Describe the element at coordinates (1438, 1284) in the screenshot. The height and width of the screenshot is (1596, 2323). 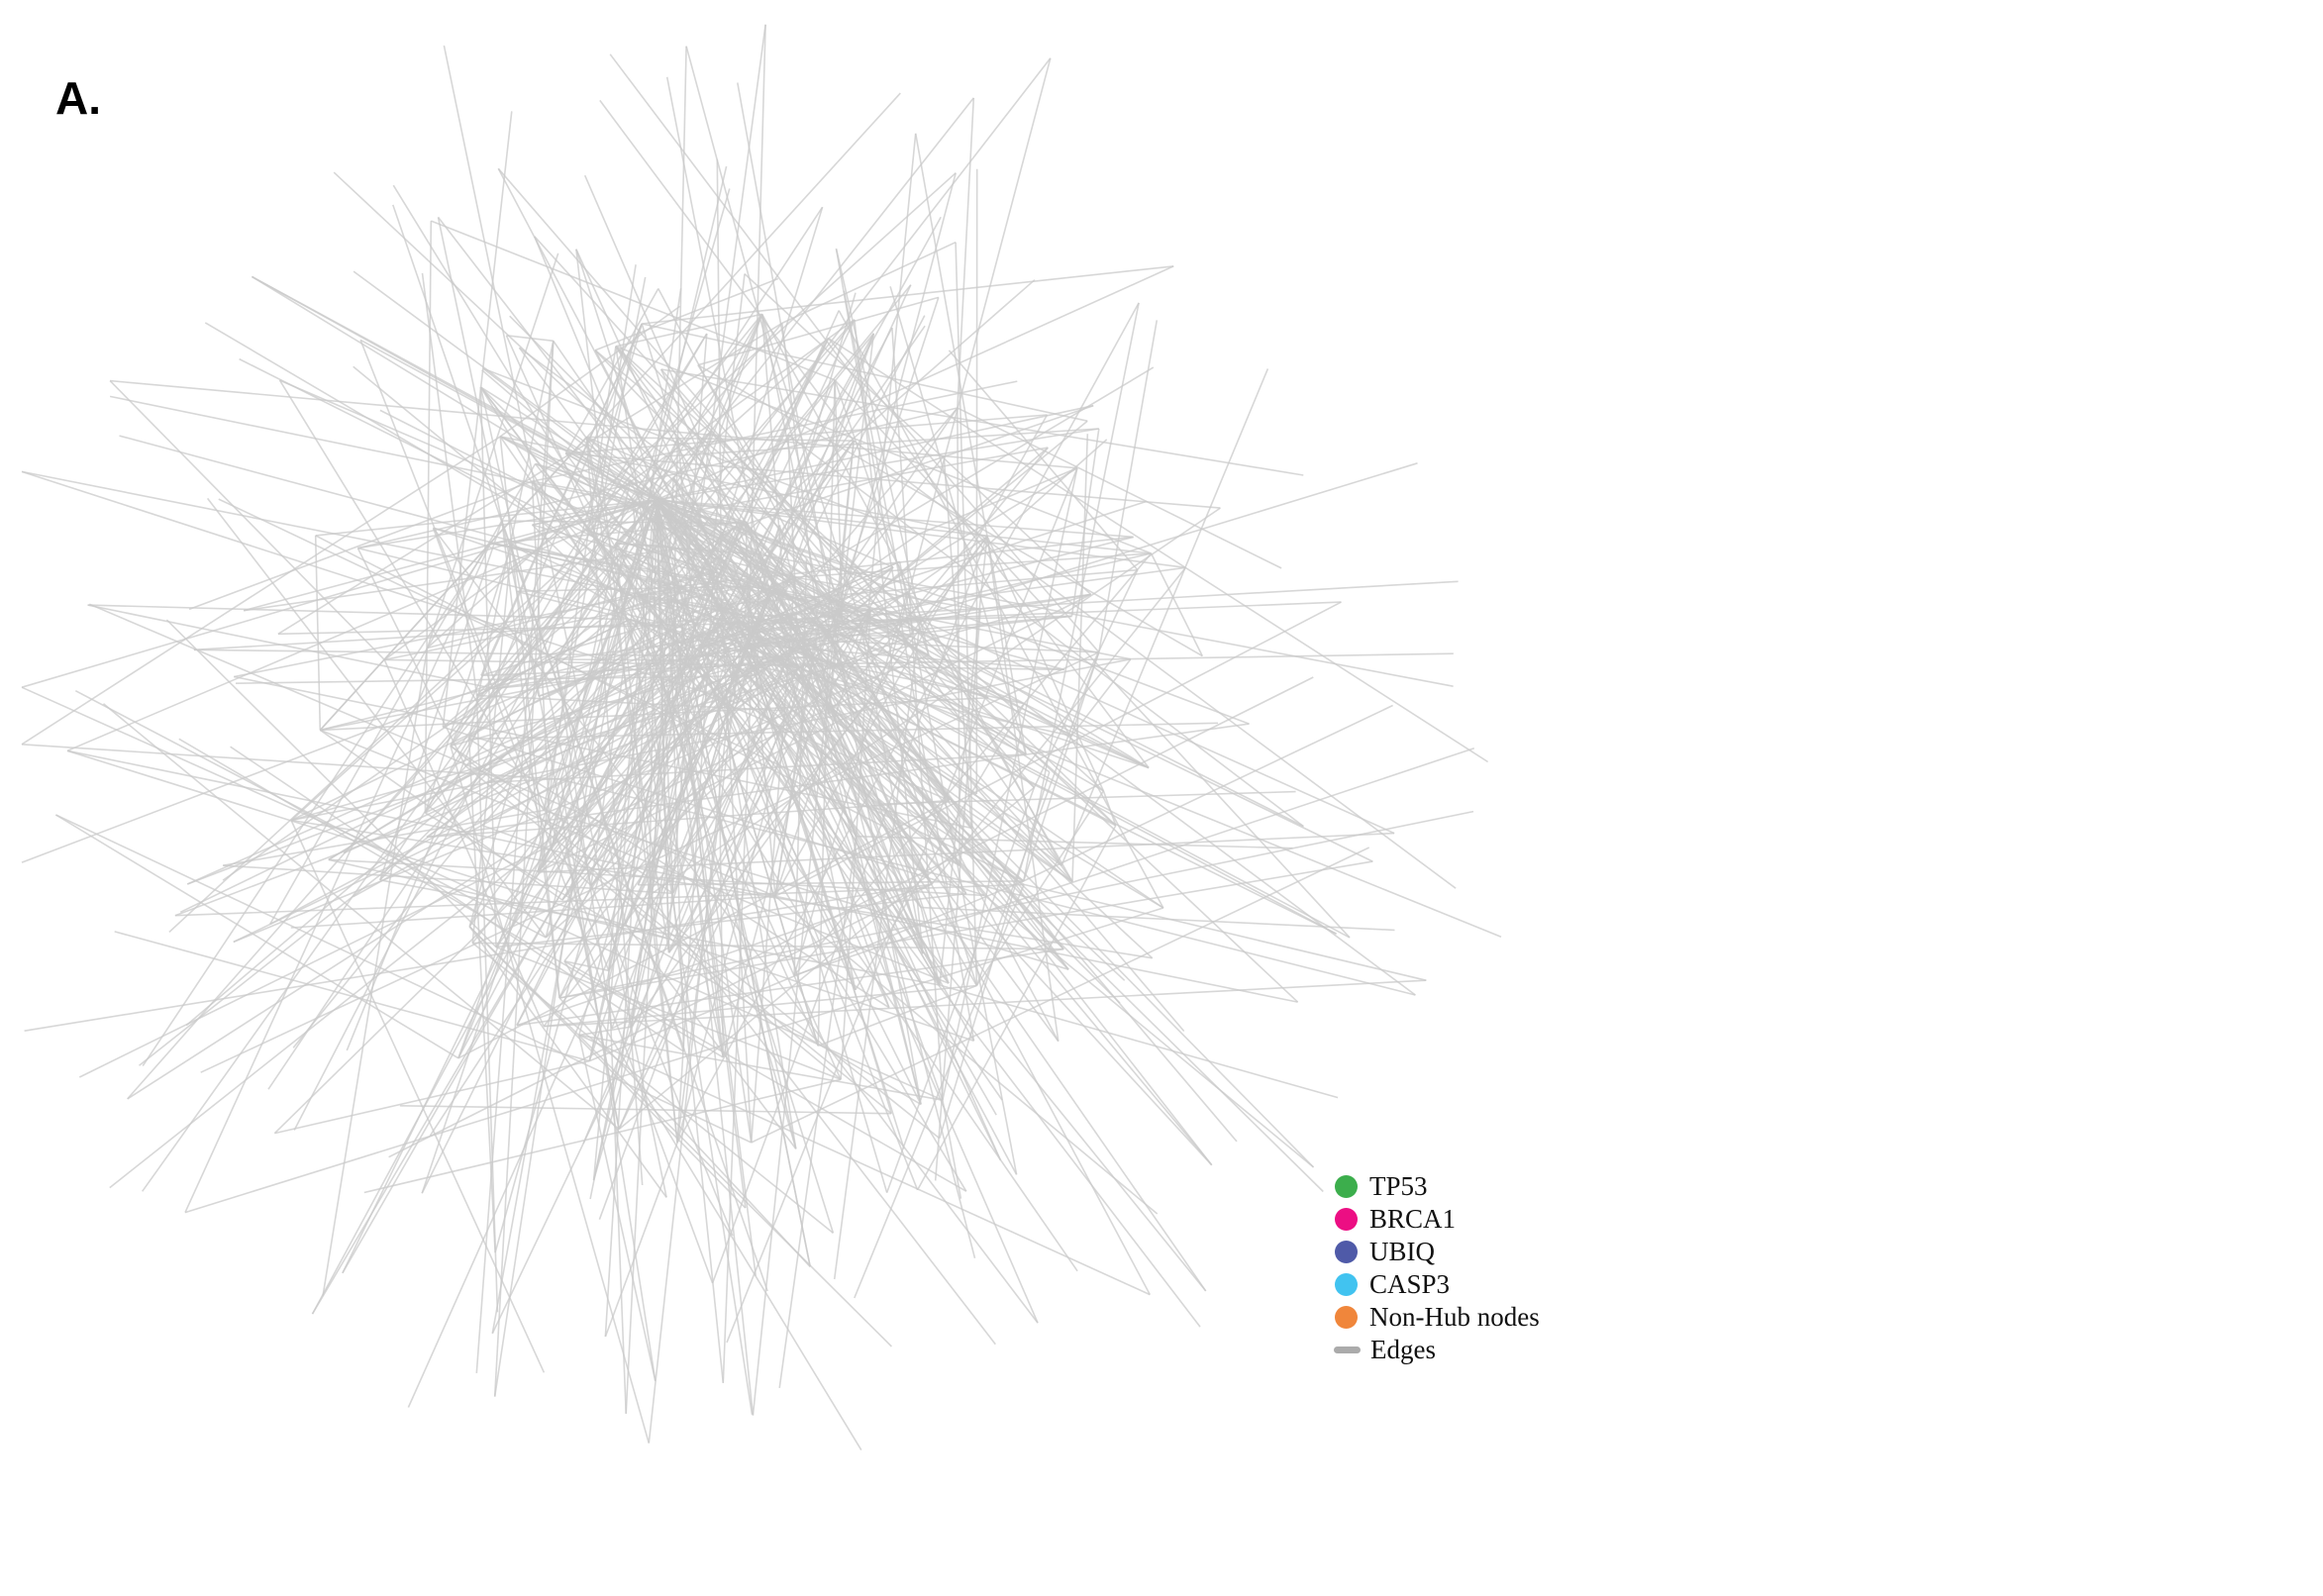
I see `legend-item-casp3: CASP3` at that location.